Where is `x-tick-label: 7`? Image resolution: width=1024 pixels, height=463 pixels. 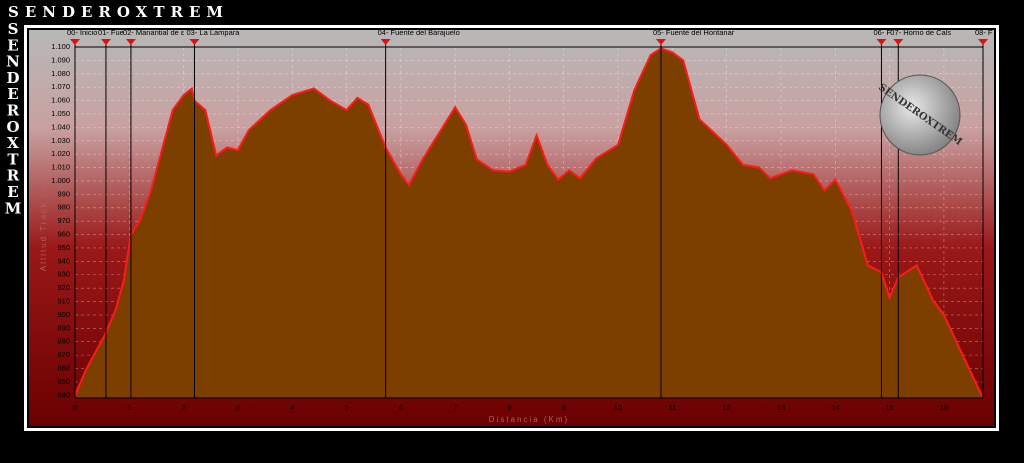 x-tick-label: 7 is located at coordinates (455, 407).